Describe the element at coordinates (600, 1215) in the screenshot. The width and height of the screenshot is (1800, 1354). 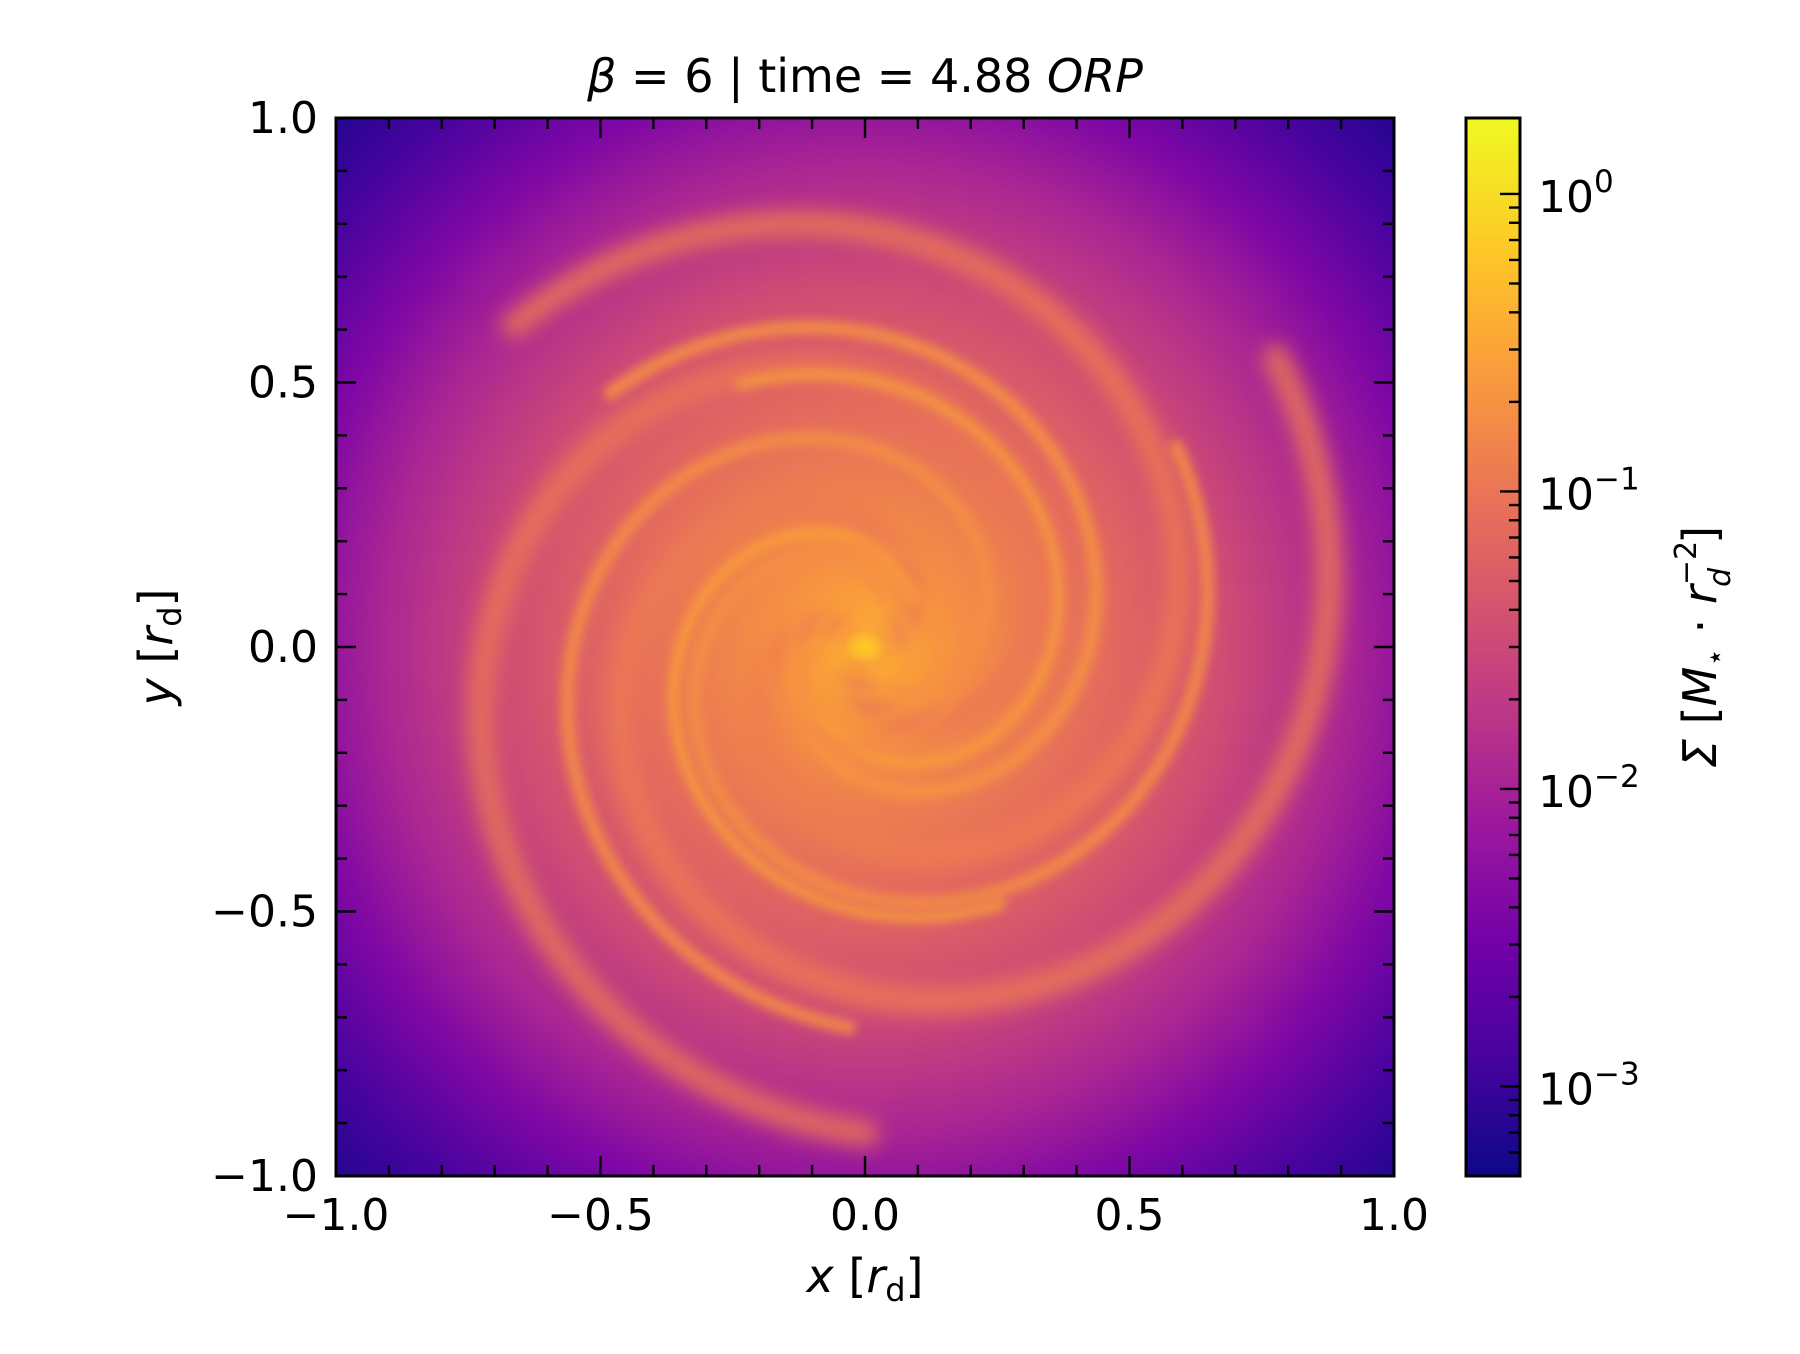
I see `x-tick-label: −0.5` at that location.